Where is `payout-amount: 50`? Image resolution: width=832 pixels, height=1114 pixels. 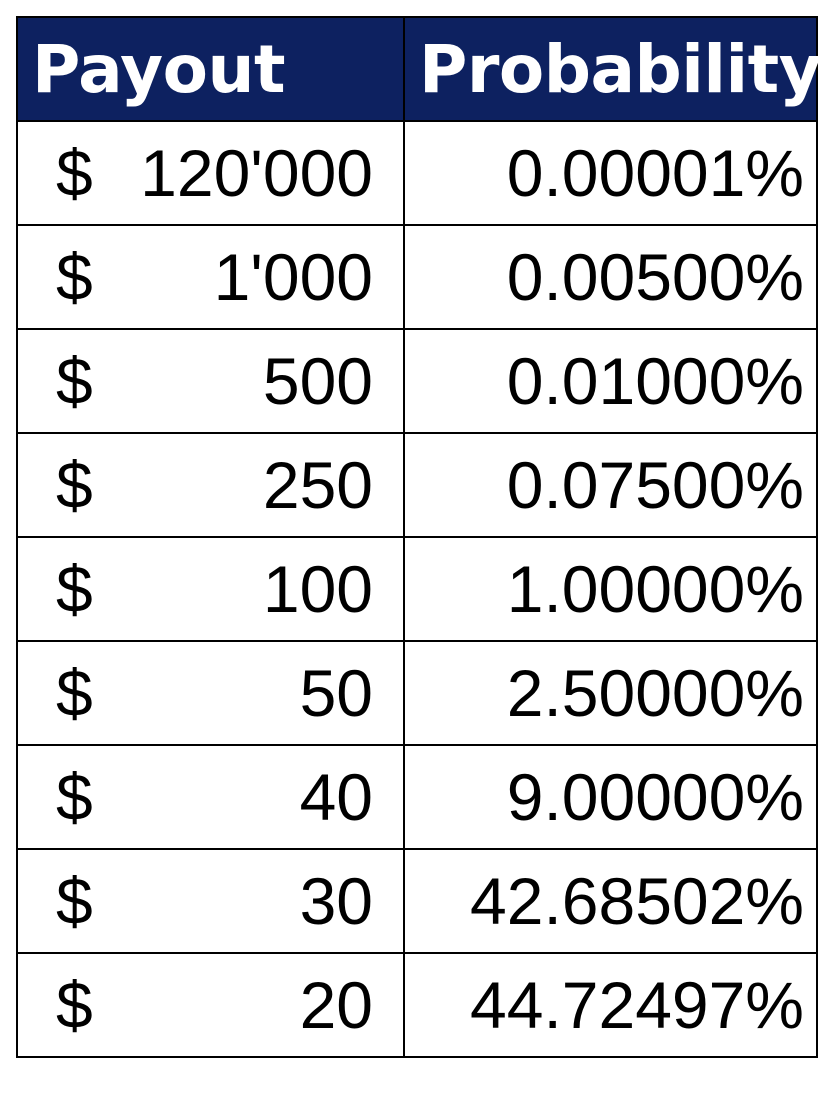
payout-amount: 50 is located at coordinates (336, 693).